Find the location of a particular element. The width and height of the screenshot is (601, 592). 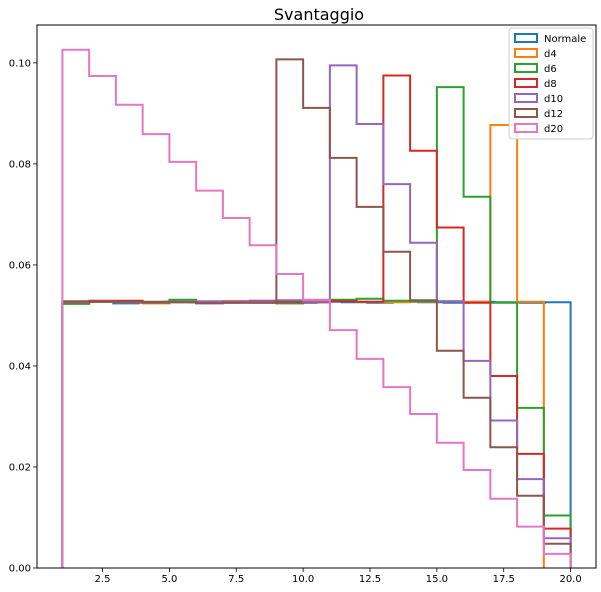

legend-swatch-normale is located at coordinates (526, 38).